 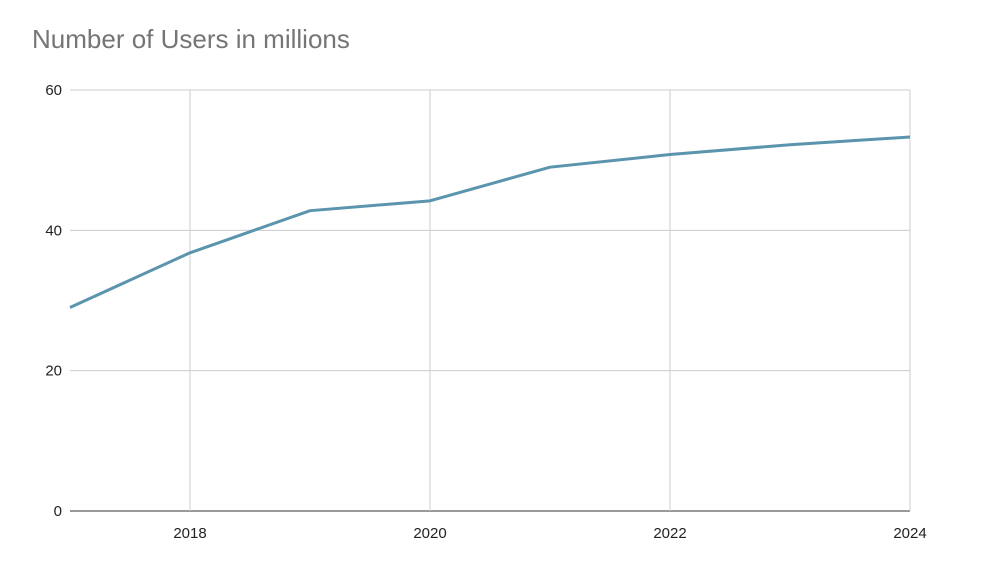 I want to click on y-tick-label: 40, so click(x=53, y=230).